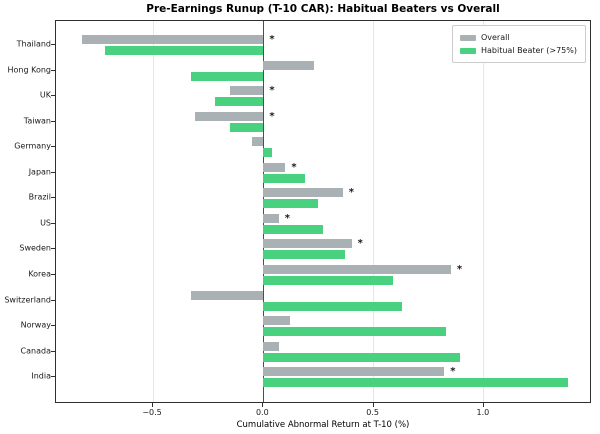  I want to click on xtick-label: 0.0, so click(262, 412).